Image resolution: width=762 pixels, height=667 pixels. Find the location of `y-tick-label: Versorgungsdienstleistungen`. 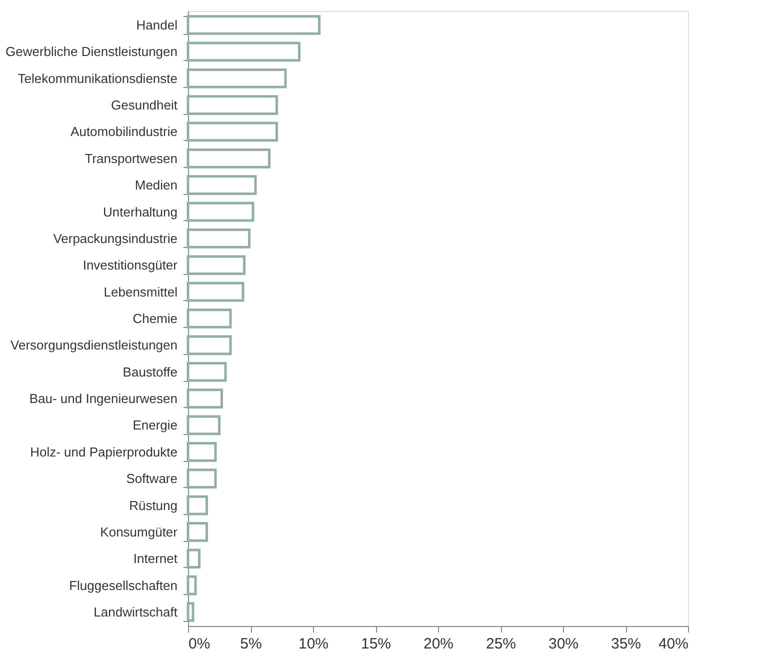

y-tick-label: Versorgungsdienstleistungen is located at coordinates (94, 345).